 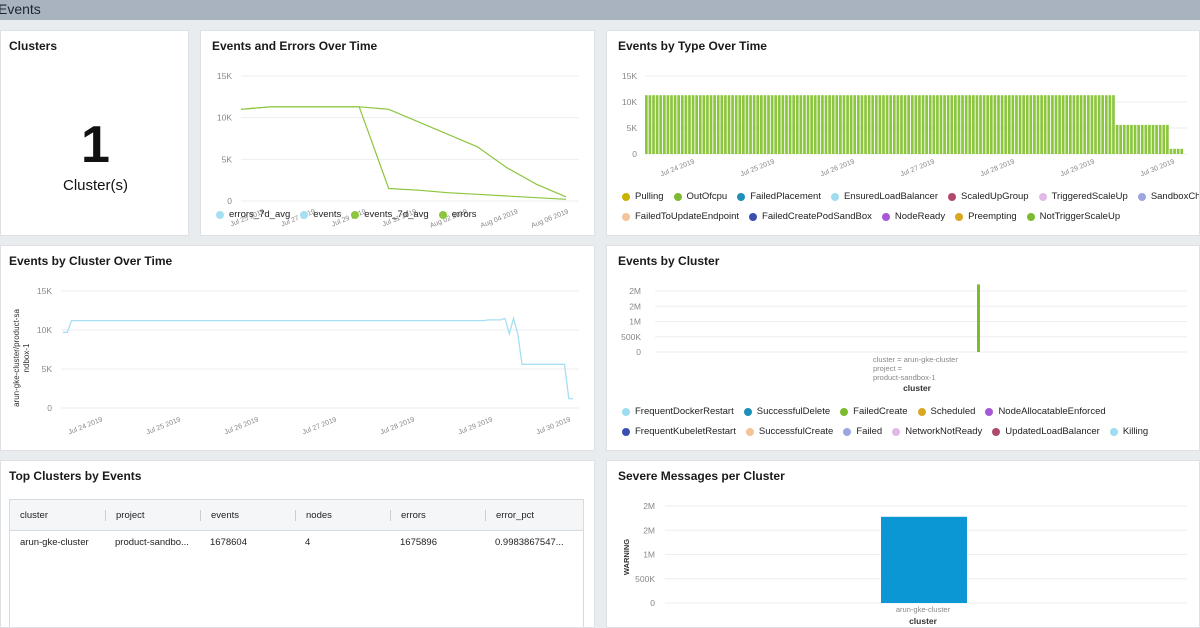 What do you see at coordinates (678, 411) in the screenshot?
I see `by-cluster-legend-item: FrequentDockerRestart` at bounding box center [678, 411].